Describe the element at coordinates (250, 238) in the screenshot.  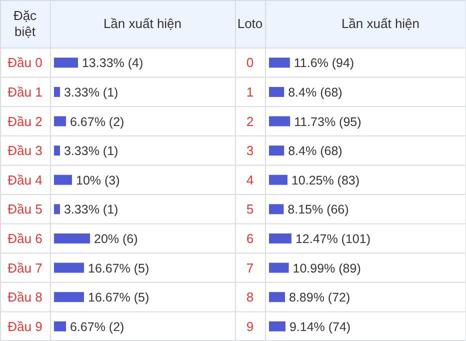
I see `y-tick-label: 6` at that location.